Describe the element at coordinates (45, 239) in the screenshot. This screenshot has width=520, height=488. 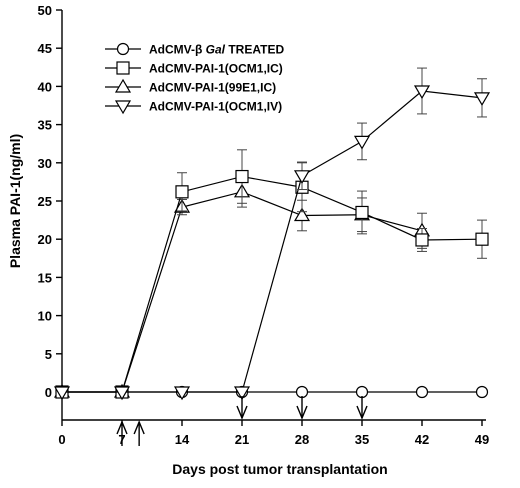
I see `y-tick-label: 20` at that location.